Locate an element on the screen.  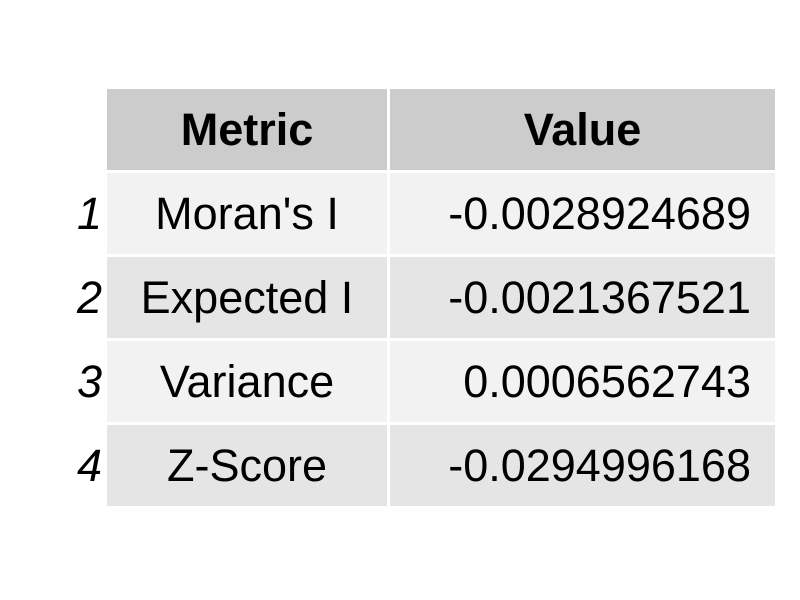
value-cell: 0.0006562743 is located at coordinates (582, 381).